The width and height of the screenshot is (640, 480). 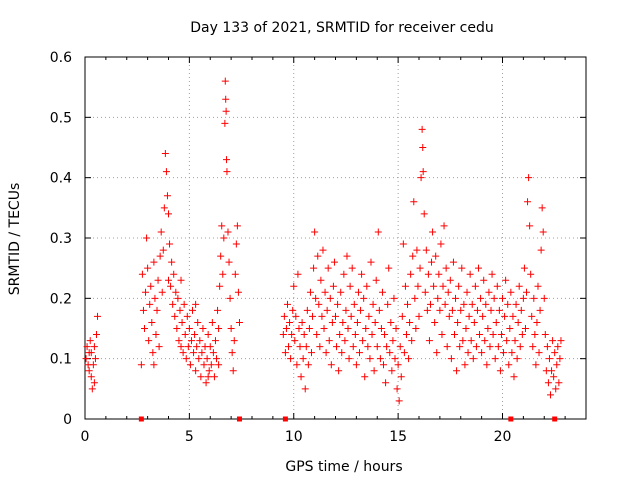 I want to click on y-tick-label: 0.6, so click(x=61, y=58).